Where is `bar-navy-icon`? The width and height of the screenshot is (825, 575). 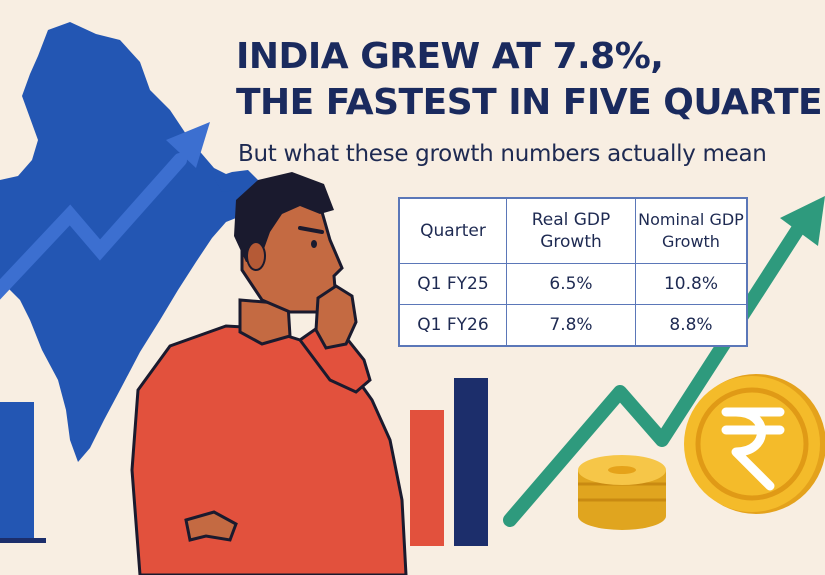
bar-navy-icon is located at coordinates (471, 462).